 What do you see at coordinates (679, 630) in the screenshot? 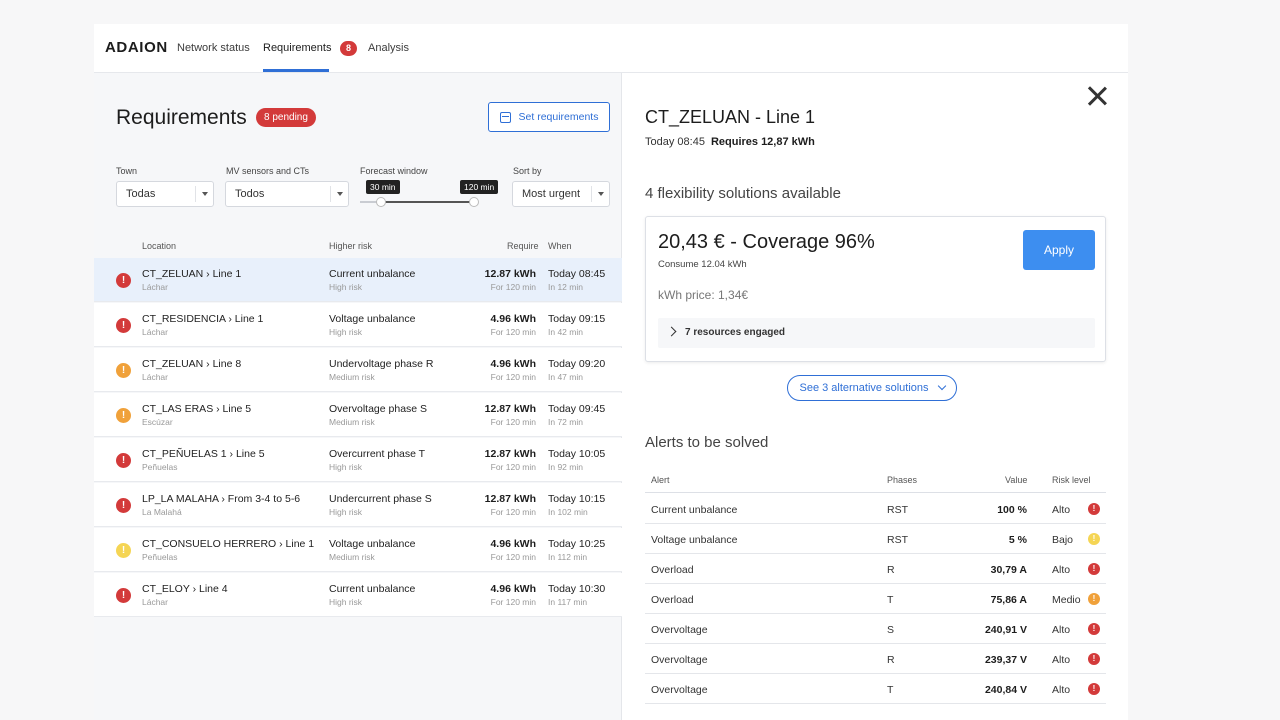
I see `alert-name: Overvoltage` at bounding box center [679, 630].